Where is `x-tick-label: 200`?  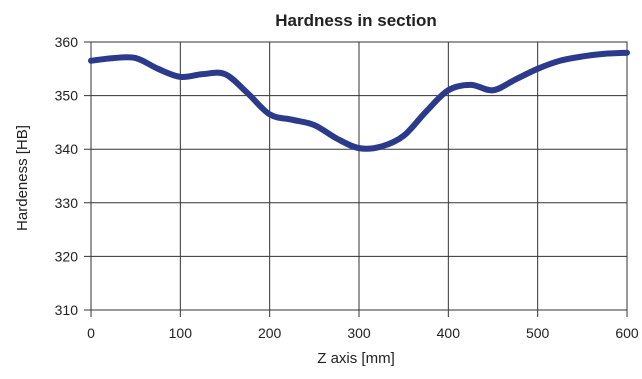 x-tick-label: 200 is located at coordinates (270, 333).